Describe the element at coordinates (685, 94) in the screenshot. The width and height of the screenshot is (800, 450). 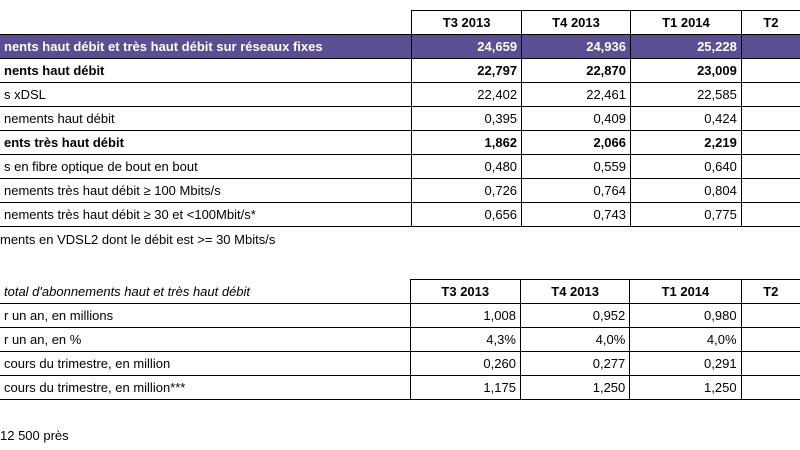
I see `value-cell: 22,585` at that location.